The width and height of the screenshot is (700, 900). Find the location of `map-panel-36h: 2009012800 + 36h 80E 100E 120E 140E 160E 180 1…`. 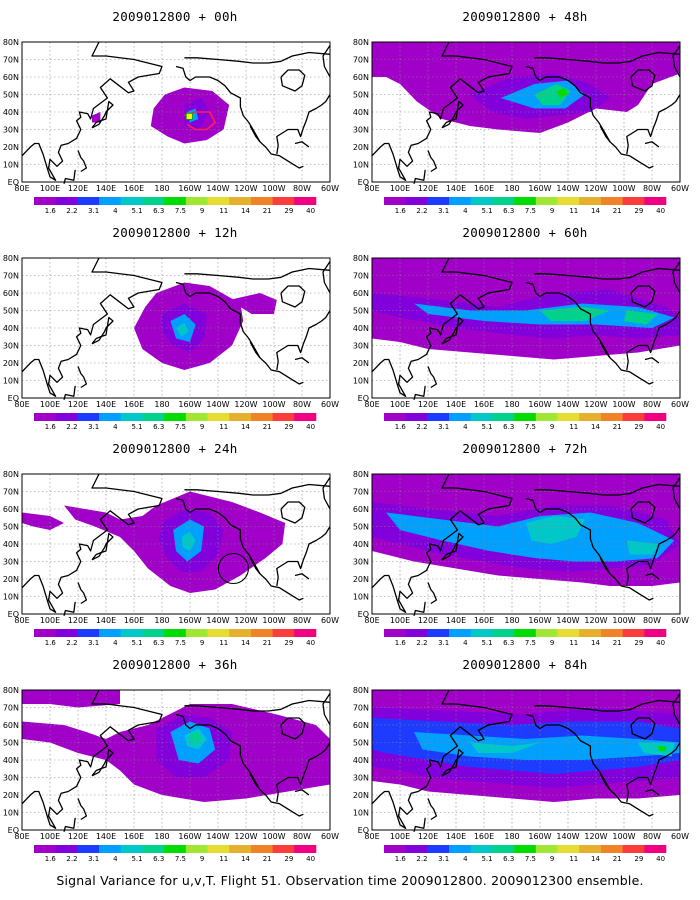

map-panel-36h: 2009012800 + 36h 80E 100E 120E 140E 160E 180 1… is located at coordinates (175, 756).